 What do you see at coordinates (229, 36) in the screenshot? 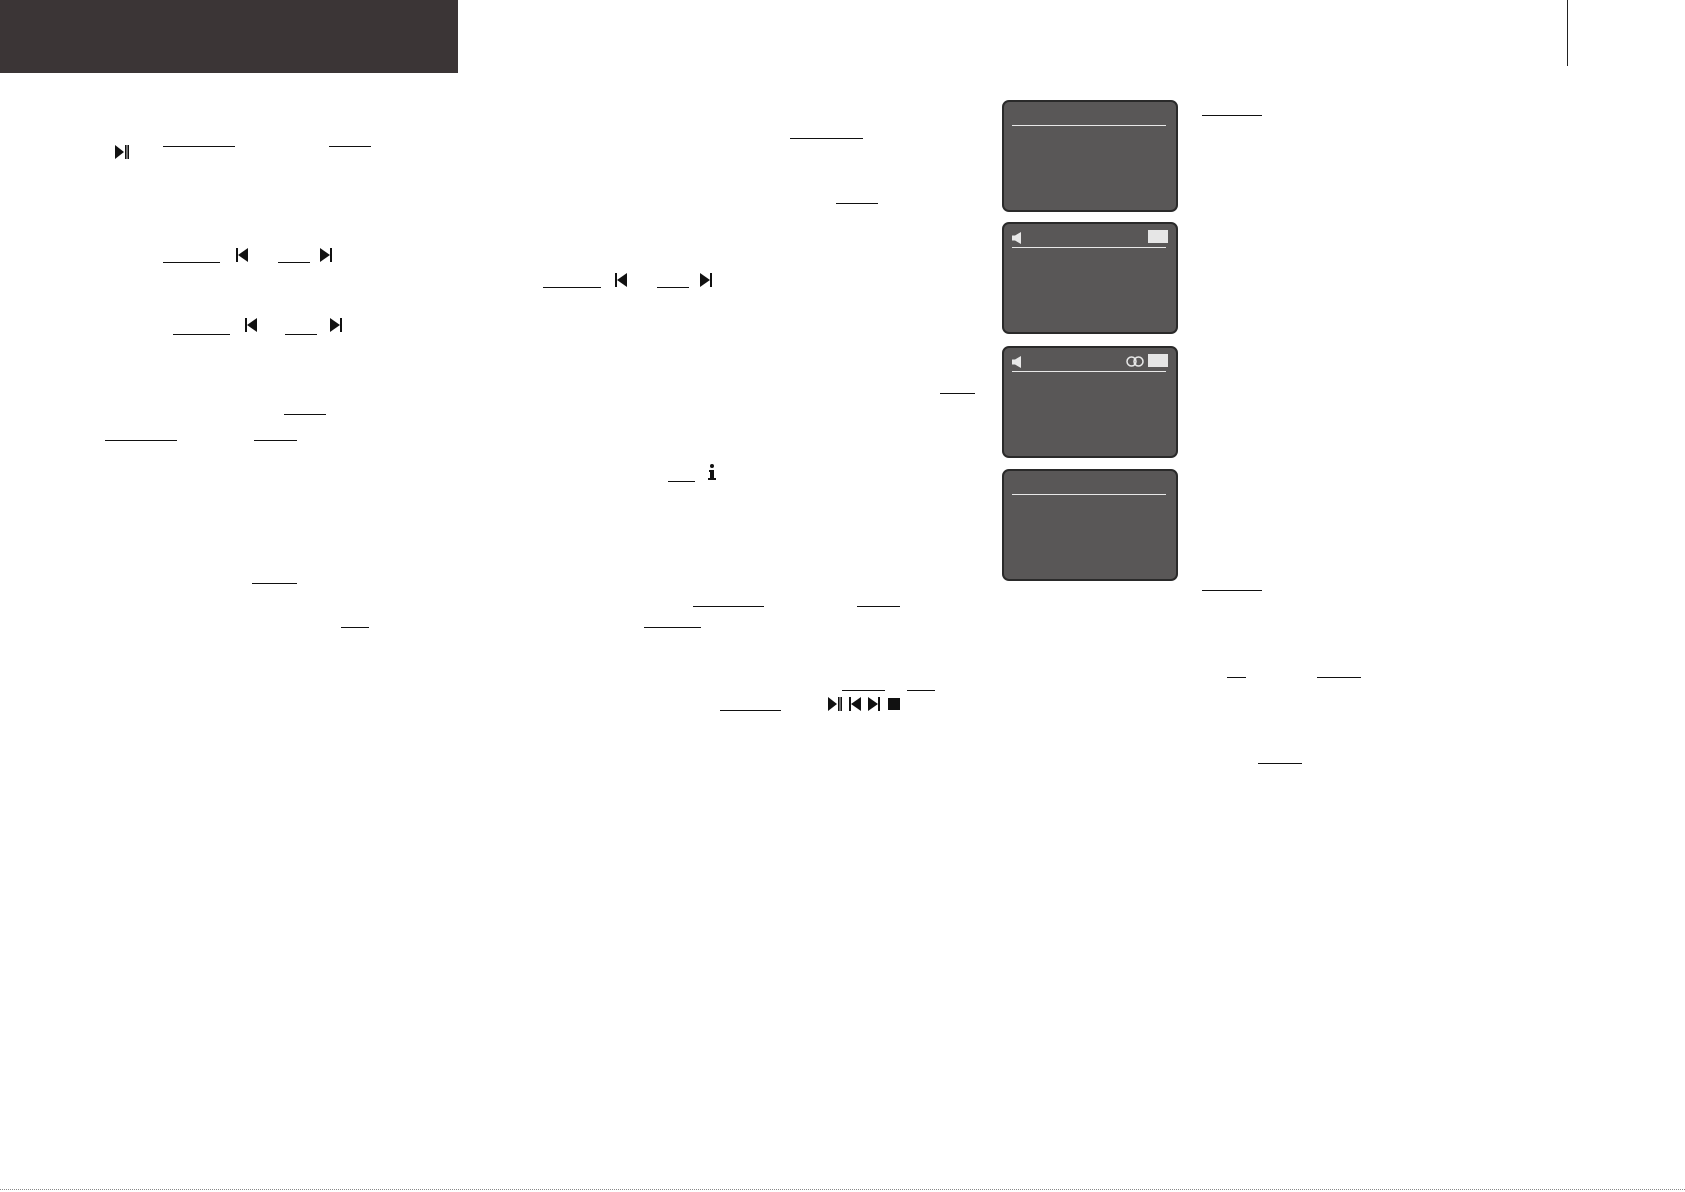
I see `section-header-bar` at bounding box center [229, 36].